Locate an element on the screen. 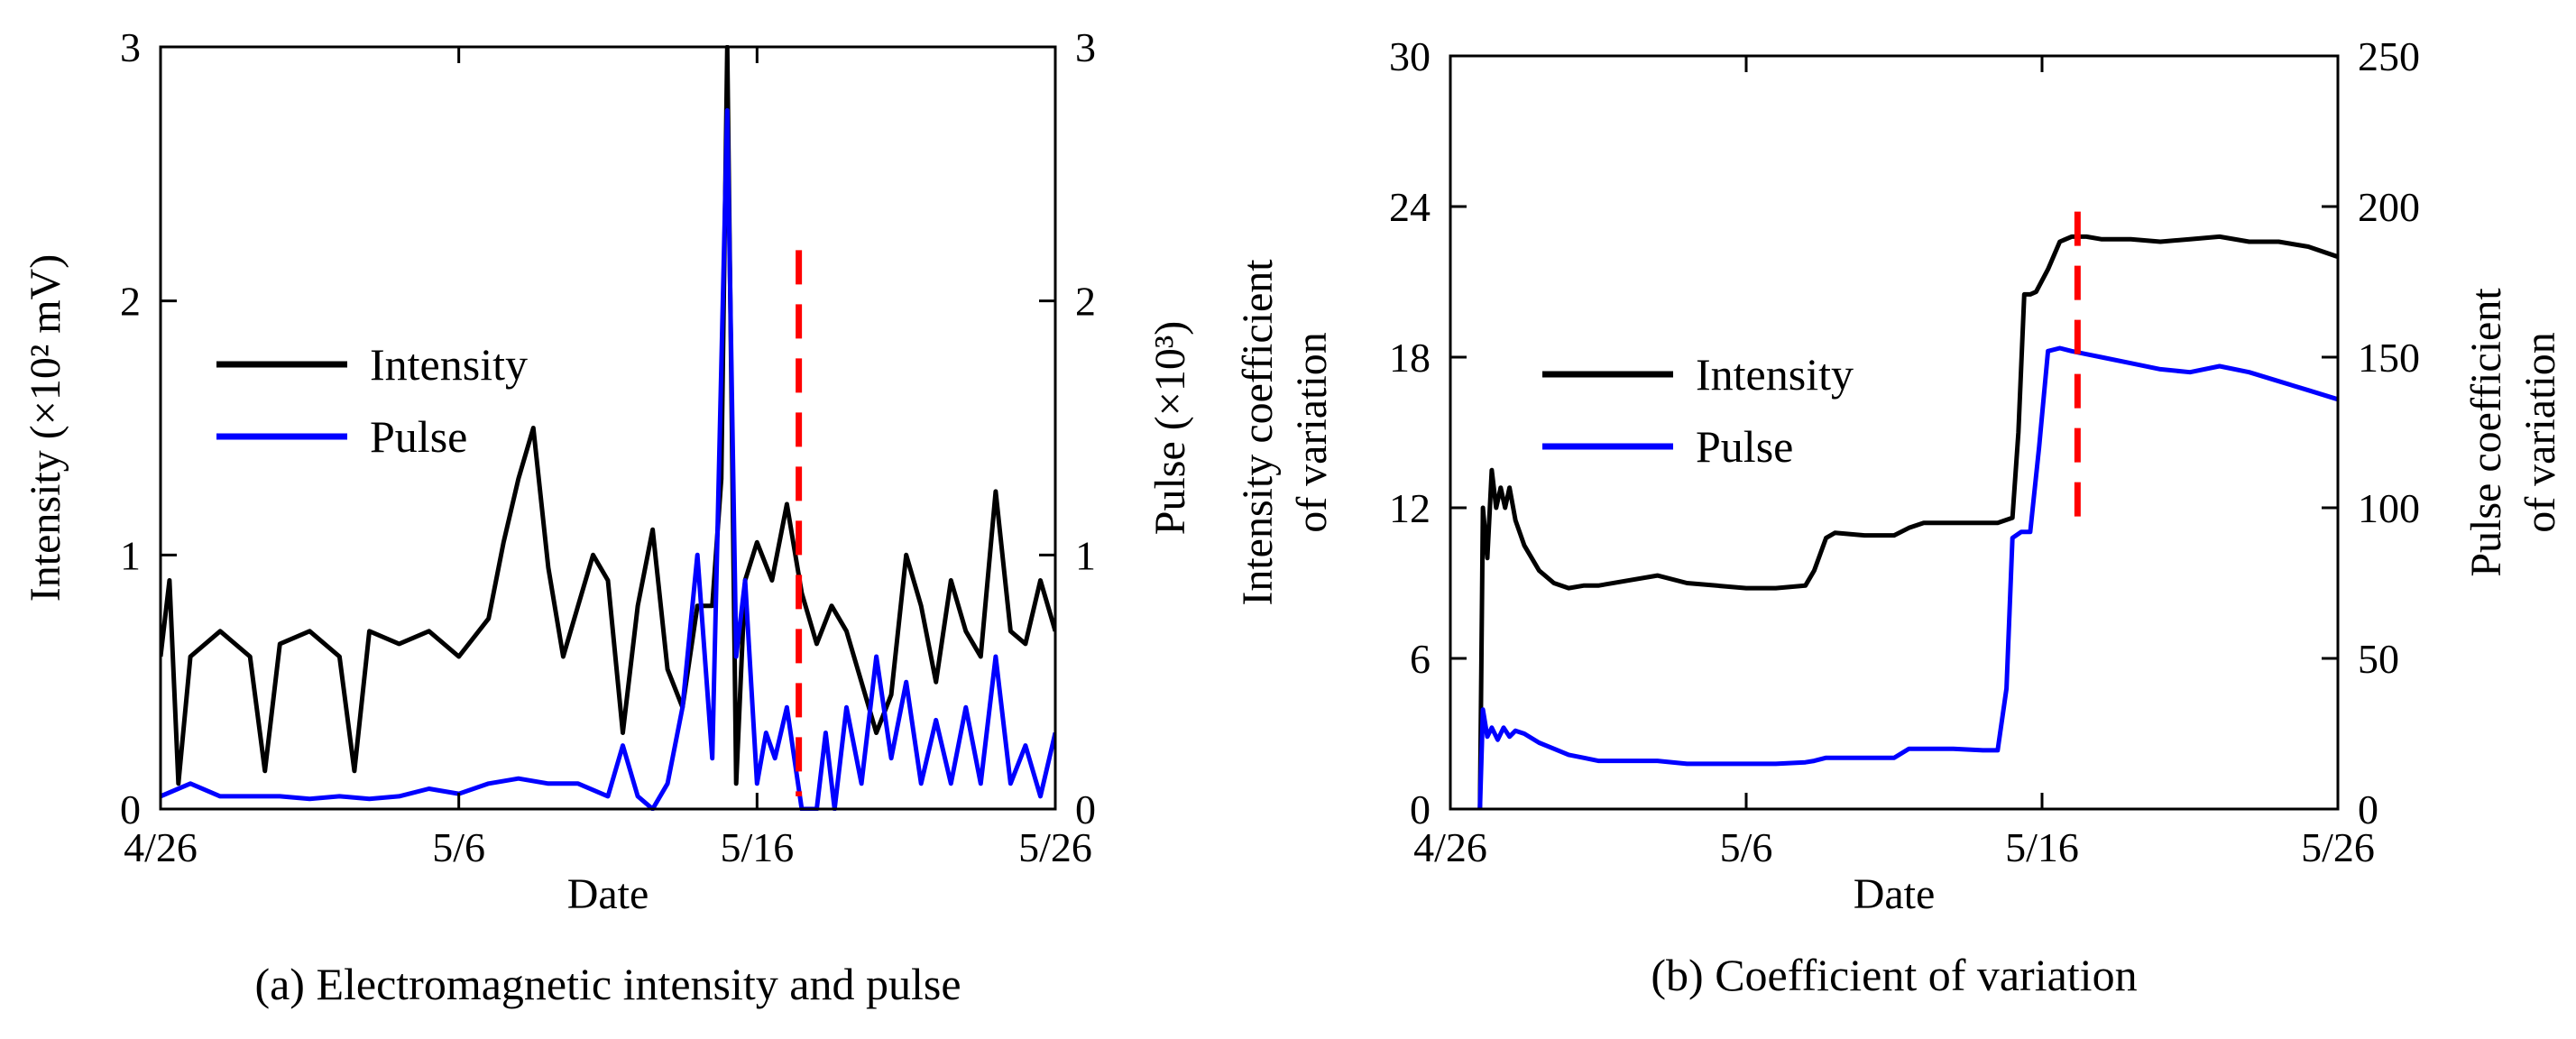 Image resolution: width=2576 pixels, height=1039 pixels. y-right-tick-label: 3 is located at coordinates (1086, 47).